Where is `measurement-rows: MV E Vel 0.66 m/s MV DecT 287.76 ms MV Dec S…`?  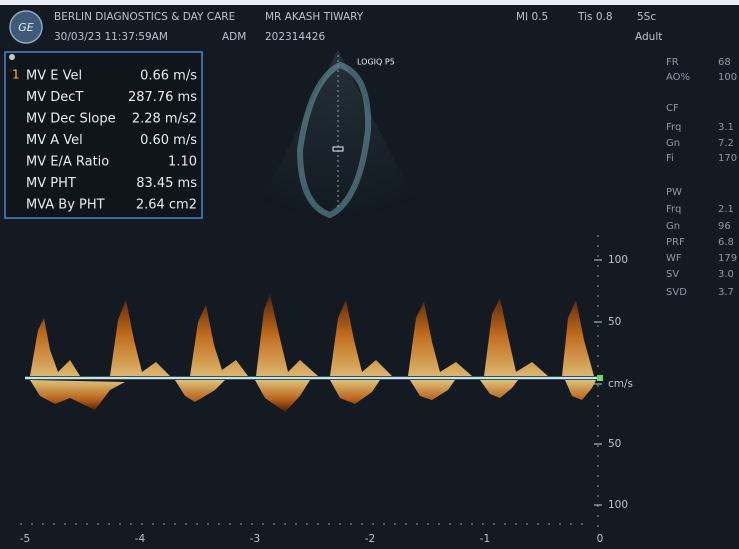 measurement-rows: MV E Vel 0.66 m/s MV DecT 287.76 ms MV Dec S… is located at coordinates (111, 141).